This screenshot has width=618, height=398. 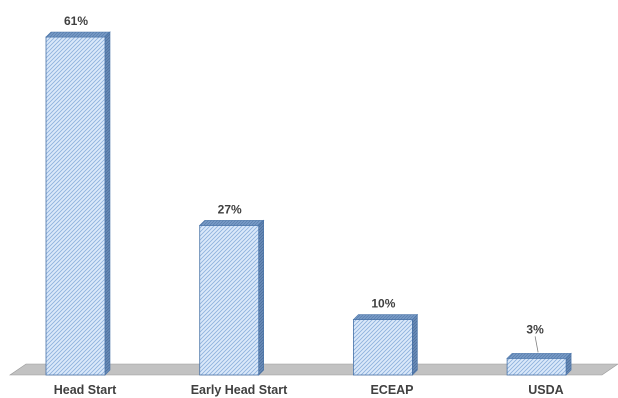 What do you see at coordinates (85, 390) in the screenshot?
I see `category-label-0: Head Start` at bounding box center [85, 390].